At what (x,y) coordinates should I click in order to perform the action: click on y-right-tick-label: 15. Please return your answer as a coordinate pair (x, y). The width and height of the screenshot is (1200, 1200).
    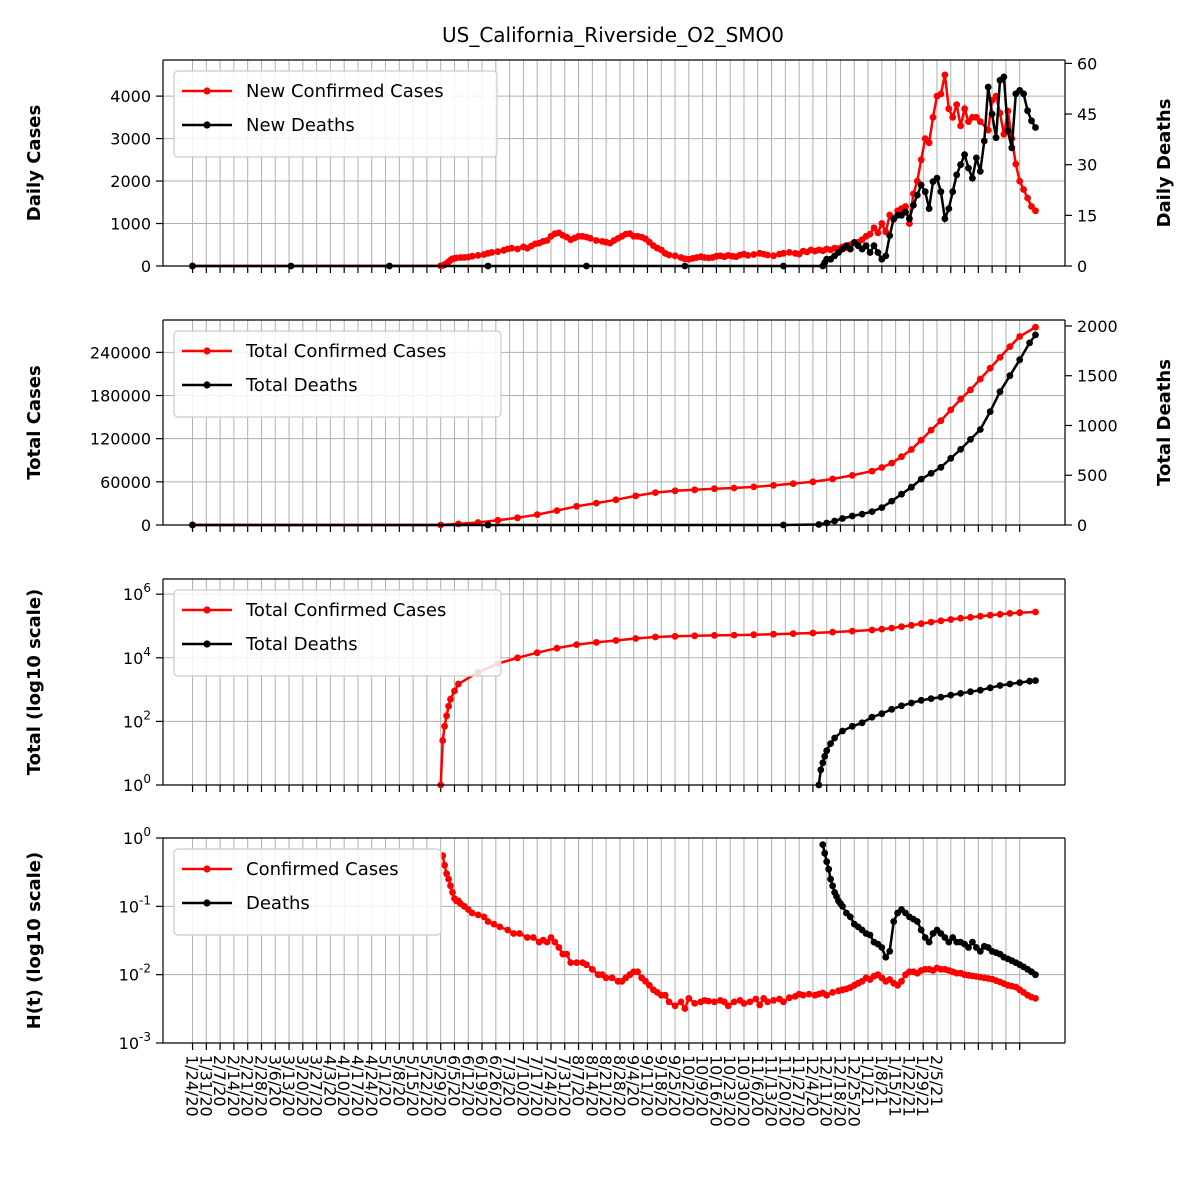
    Looking at the image, I should click on (1087, 215).